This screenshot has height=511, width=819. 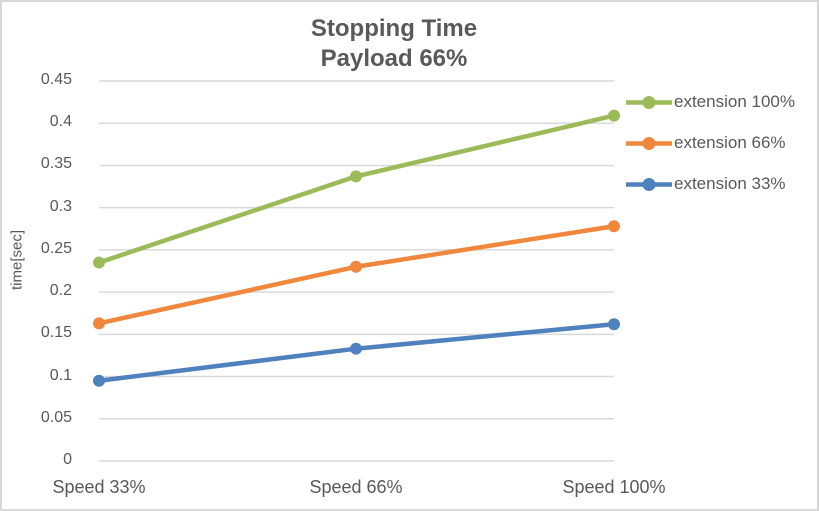 I want to click on chart-title-line1: Stopping Time, so click(x=394, y=28).